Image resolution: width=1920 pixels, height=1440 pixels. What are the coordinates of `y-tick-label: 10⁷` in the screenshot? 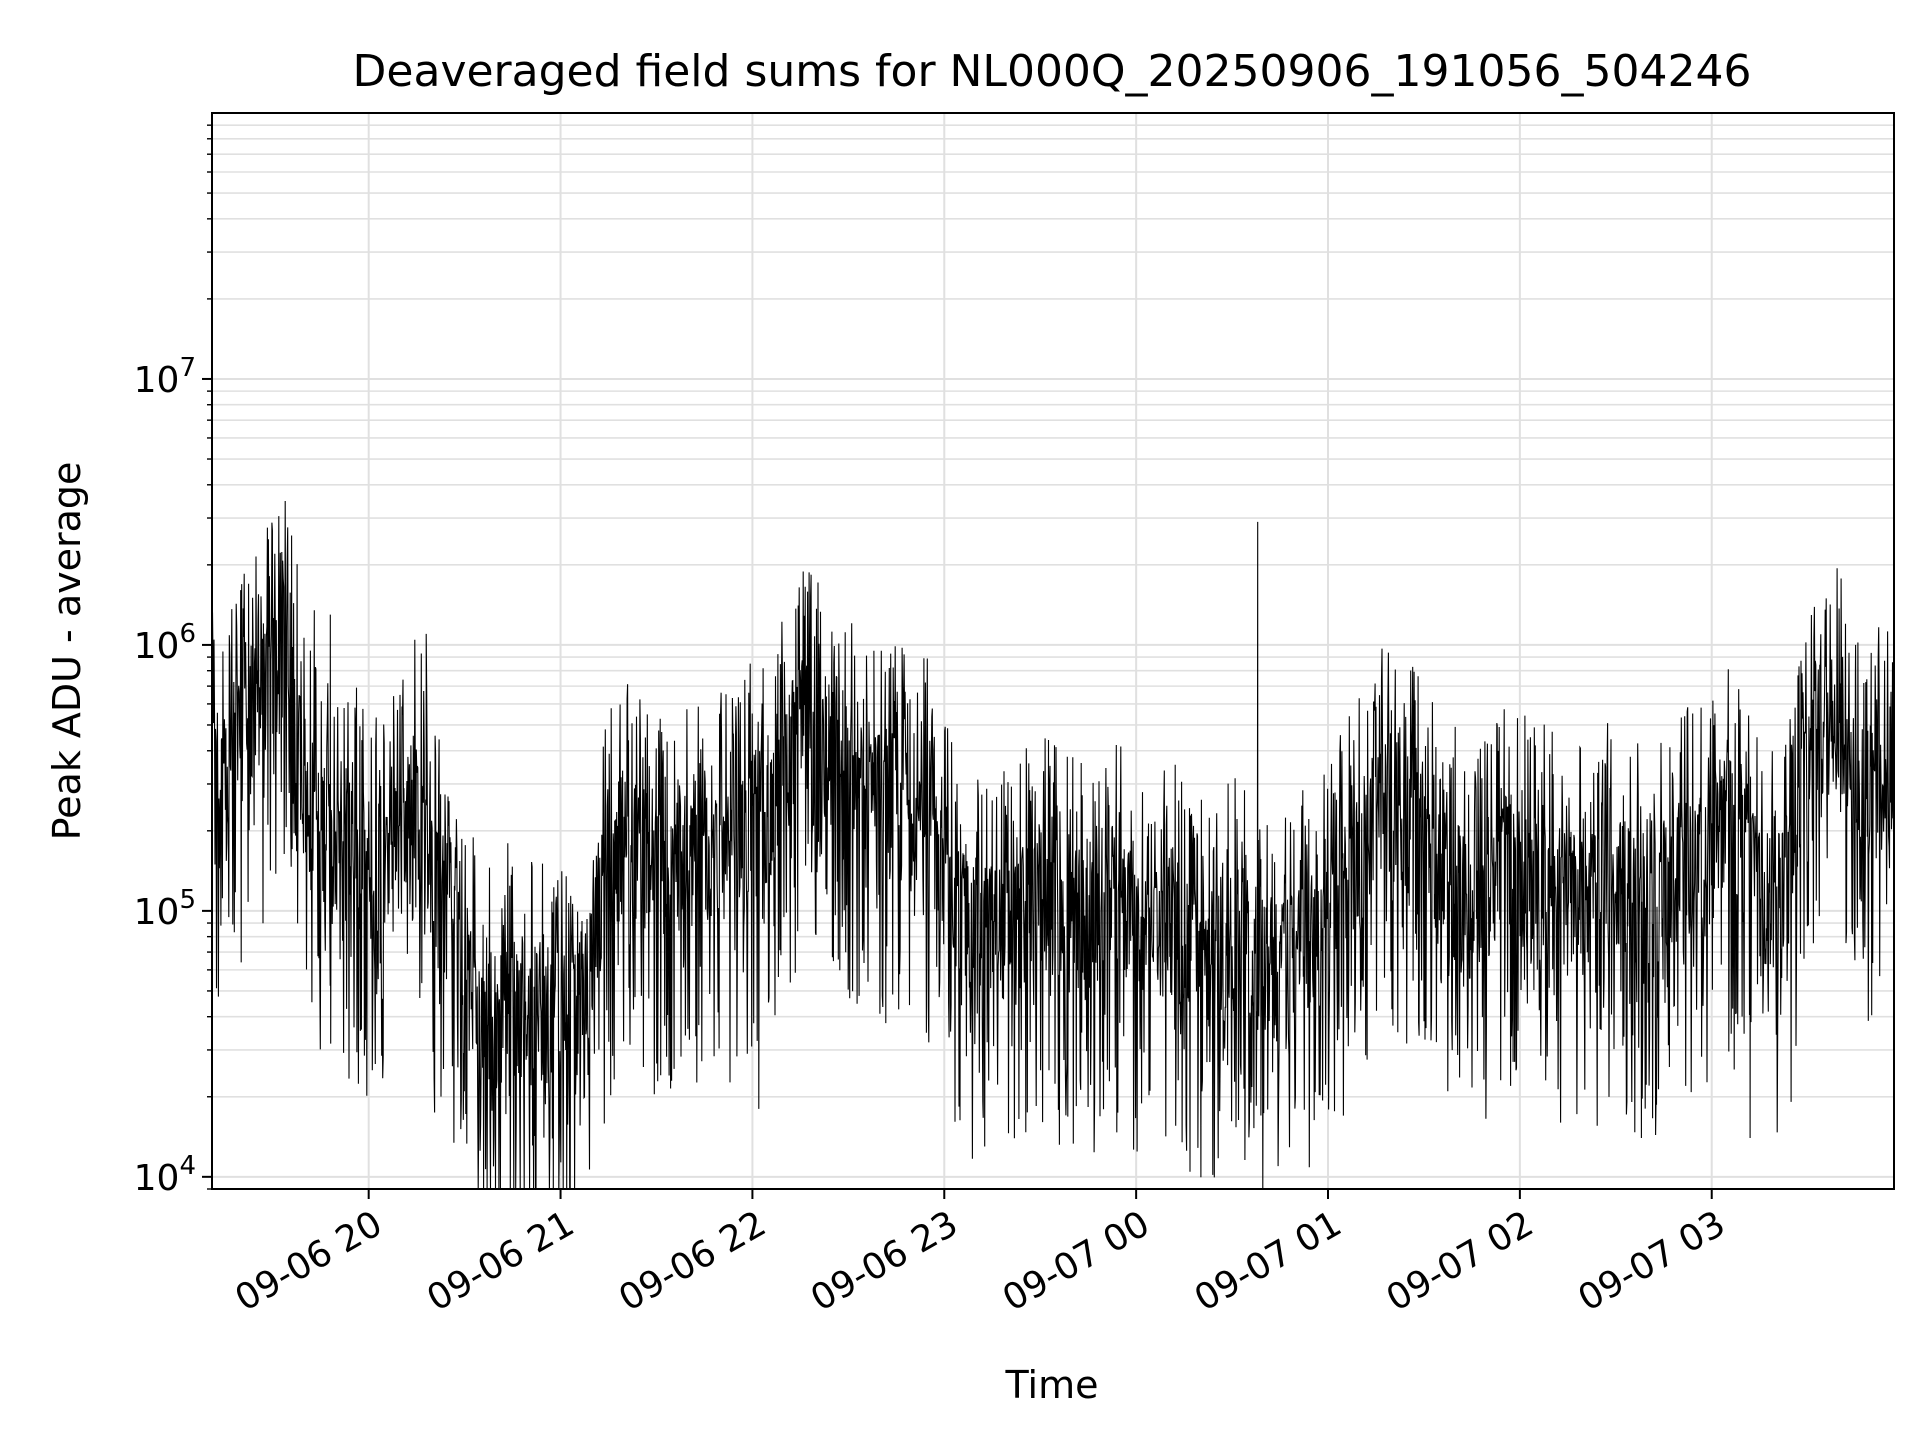 It's located at (165, 377).